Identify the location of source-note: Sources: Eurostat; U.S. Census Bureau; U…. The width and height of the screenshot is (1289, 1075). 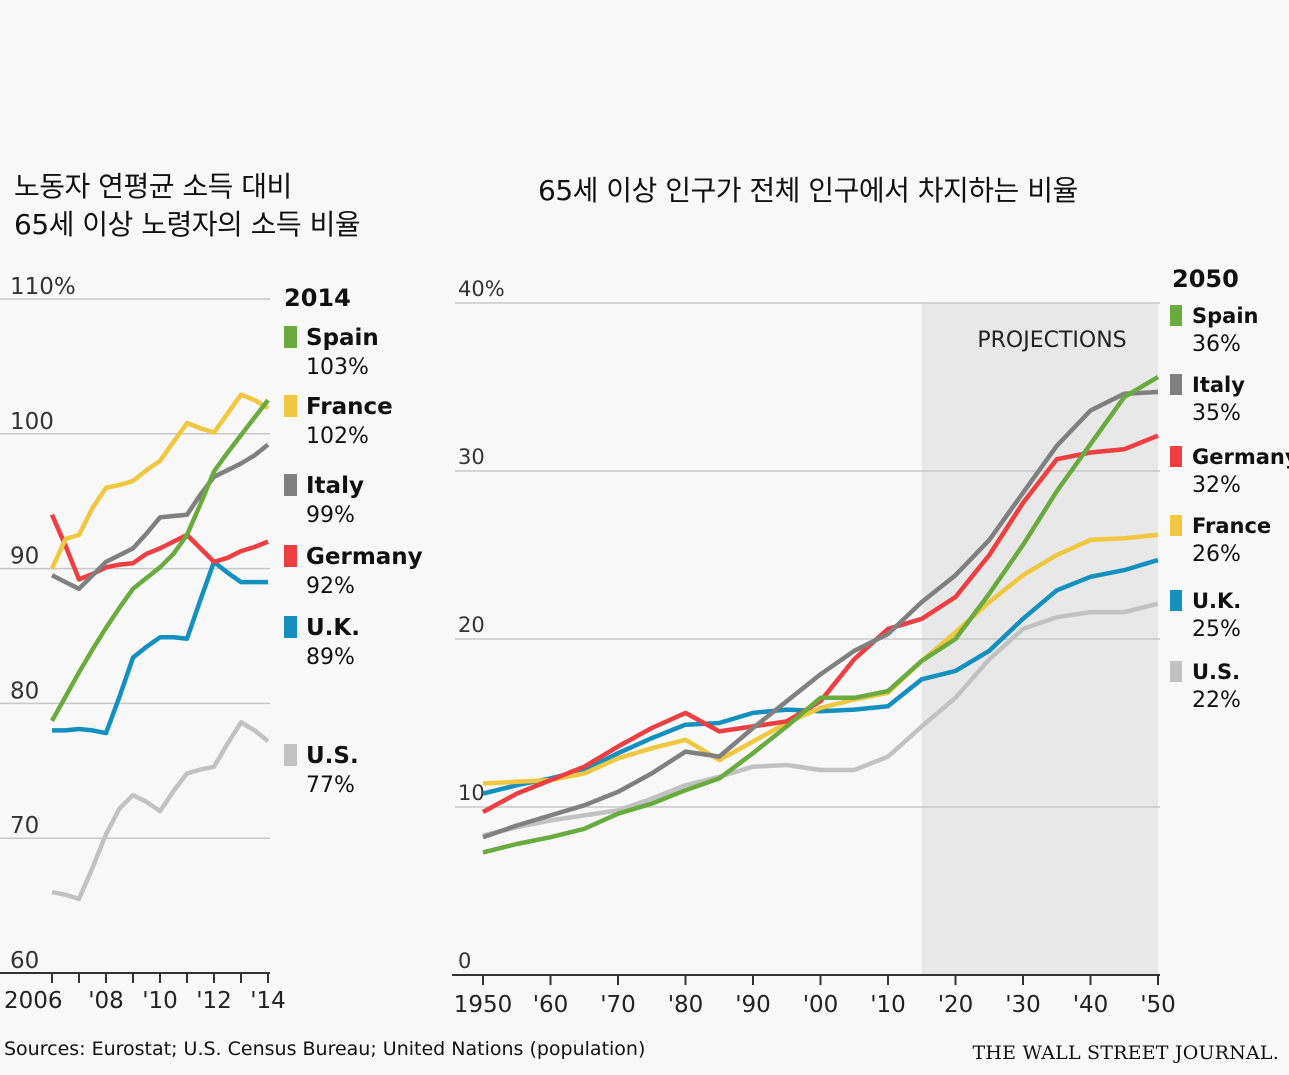
(325, 1049).